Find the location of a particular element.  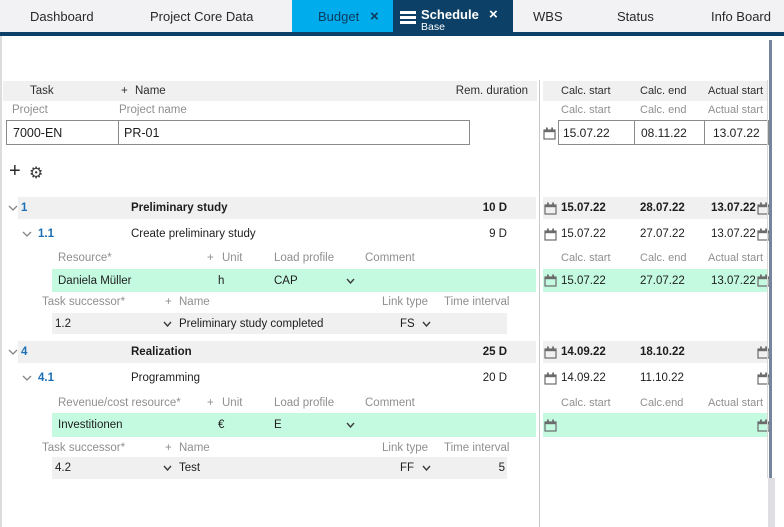

col-header-unit: Unit is located at coordinates (232, 257).